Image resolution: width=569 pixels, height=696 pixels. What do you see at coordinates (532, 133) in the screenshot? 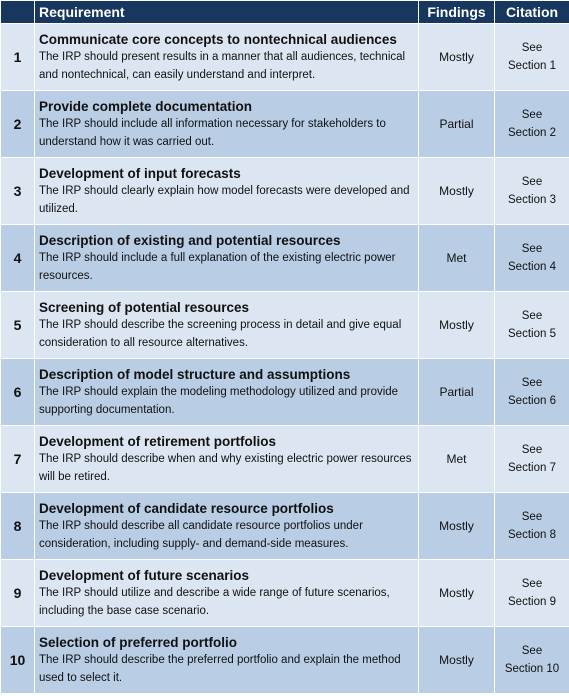
I see `citation-section: Section 2` at bounding box center [532, 133].